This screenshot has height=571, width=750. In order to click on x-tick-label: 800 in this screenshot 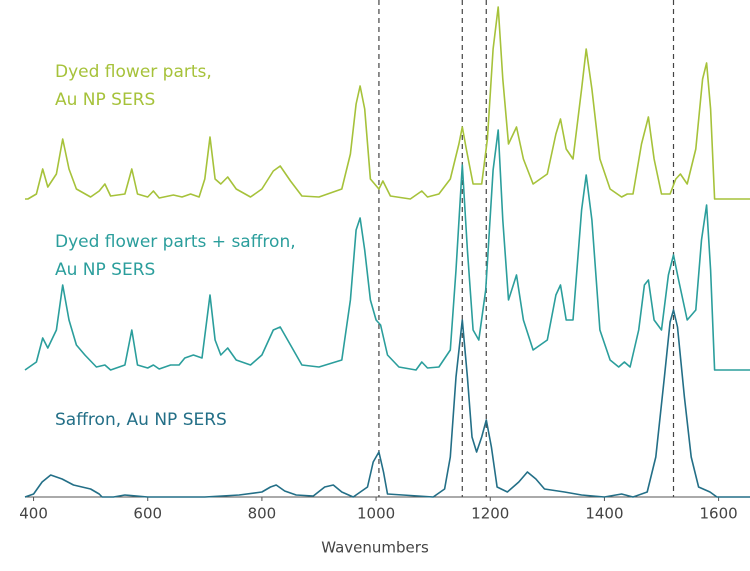, I will do `click(262, 514)`.